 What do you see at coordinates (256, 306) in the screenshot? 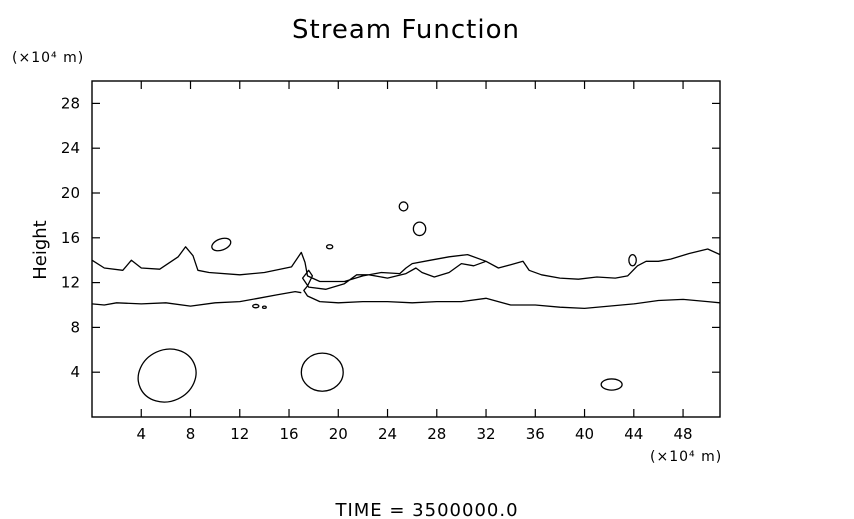
I see `cell-dot-a` at bounding box center [256, 306].